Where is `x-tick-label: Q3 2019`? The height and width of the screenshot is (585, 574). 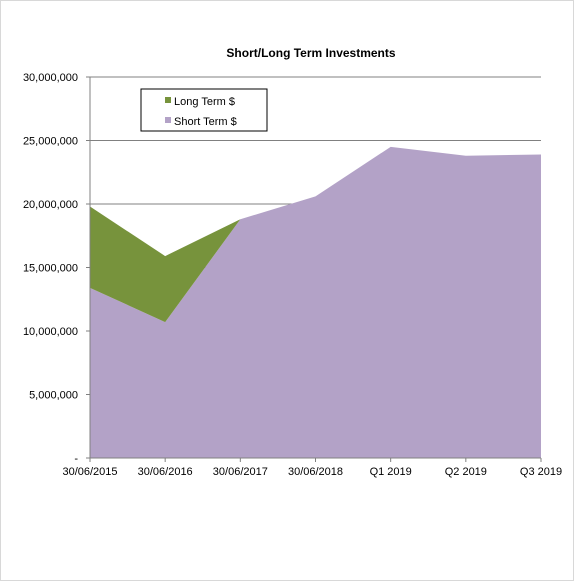
x-tick-label: Q3 2019 is located at coordinates (541, 472).